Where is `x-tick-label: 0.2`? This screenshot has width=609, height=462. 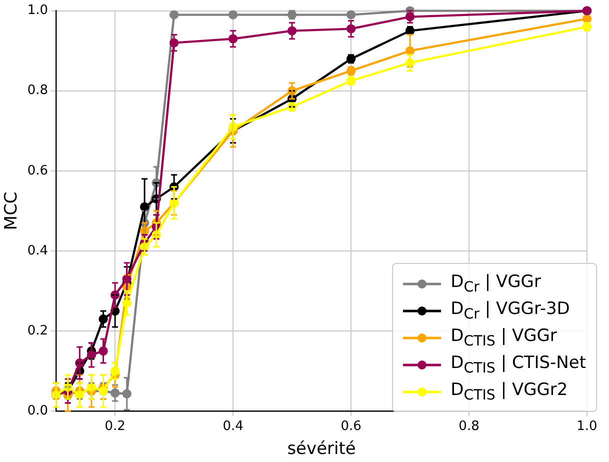 x-tick-label: 0.2 is located at coordinates (115, 426).